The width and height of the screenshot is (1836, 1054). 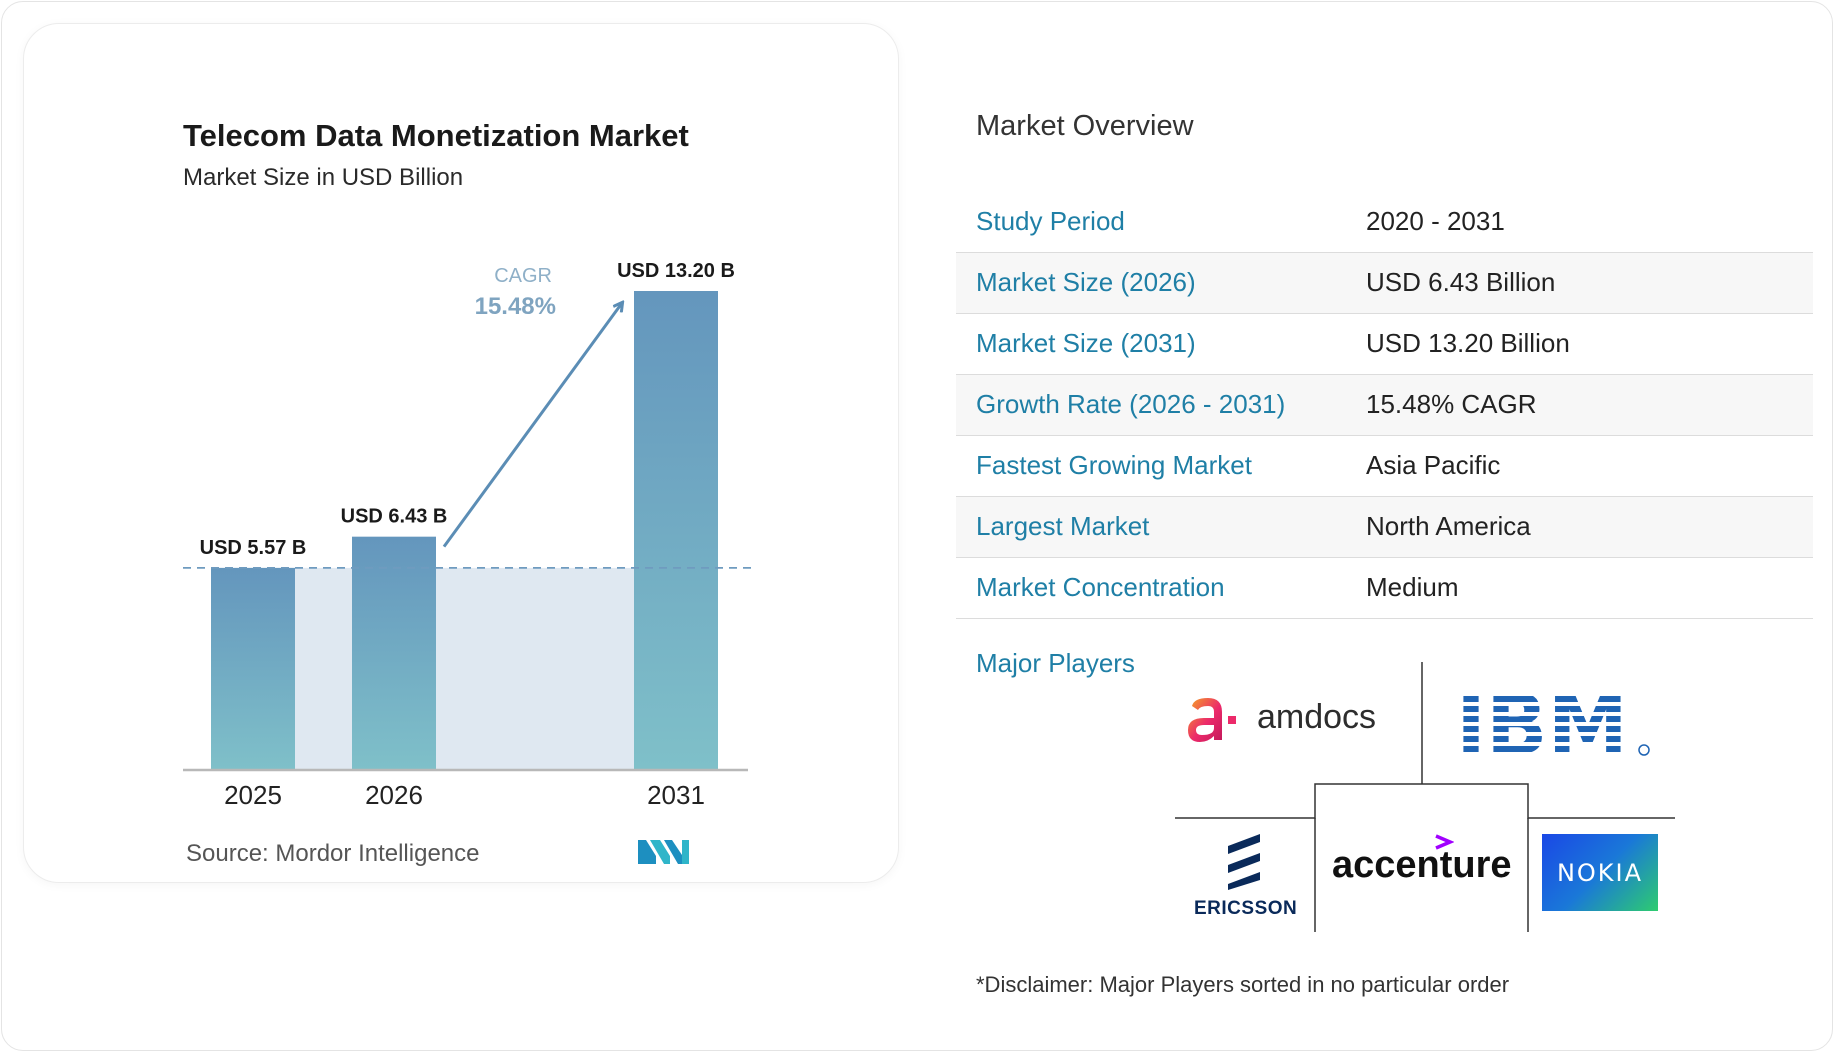 I want to click on nokia-logo: NOKIA, so click(x=1600, y=872).